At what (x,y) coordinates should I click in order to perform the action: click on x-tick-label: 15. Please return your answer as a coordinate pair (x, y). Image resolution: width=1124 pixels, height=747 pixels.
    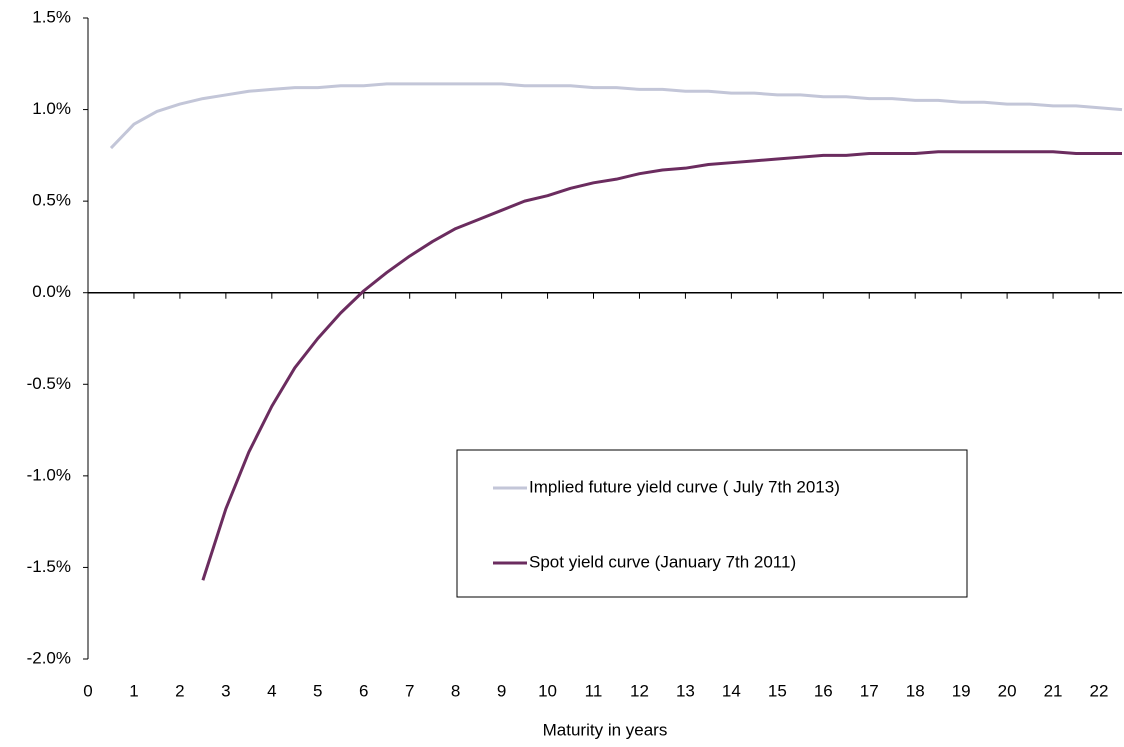
    Looking at the image, I should click on (777, 690).